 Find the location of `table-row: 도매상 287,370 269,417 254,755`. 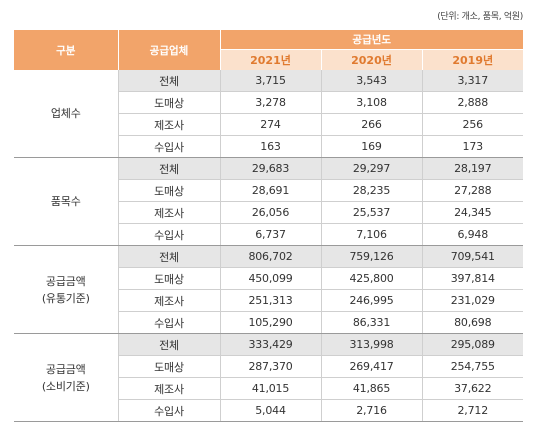

table-row: 도매상 287,370 269,417 254,755 is located at coordinates (268, 366).